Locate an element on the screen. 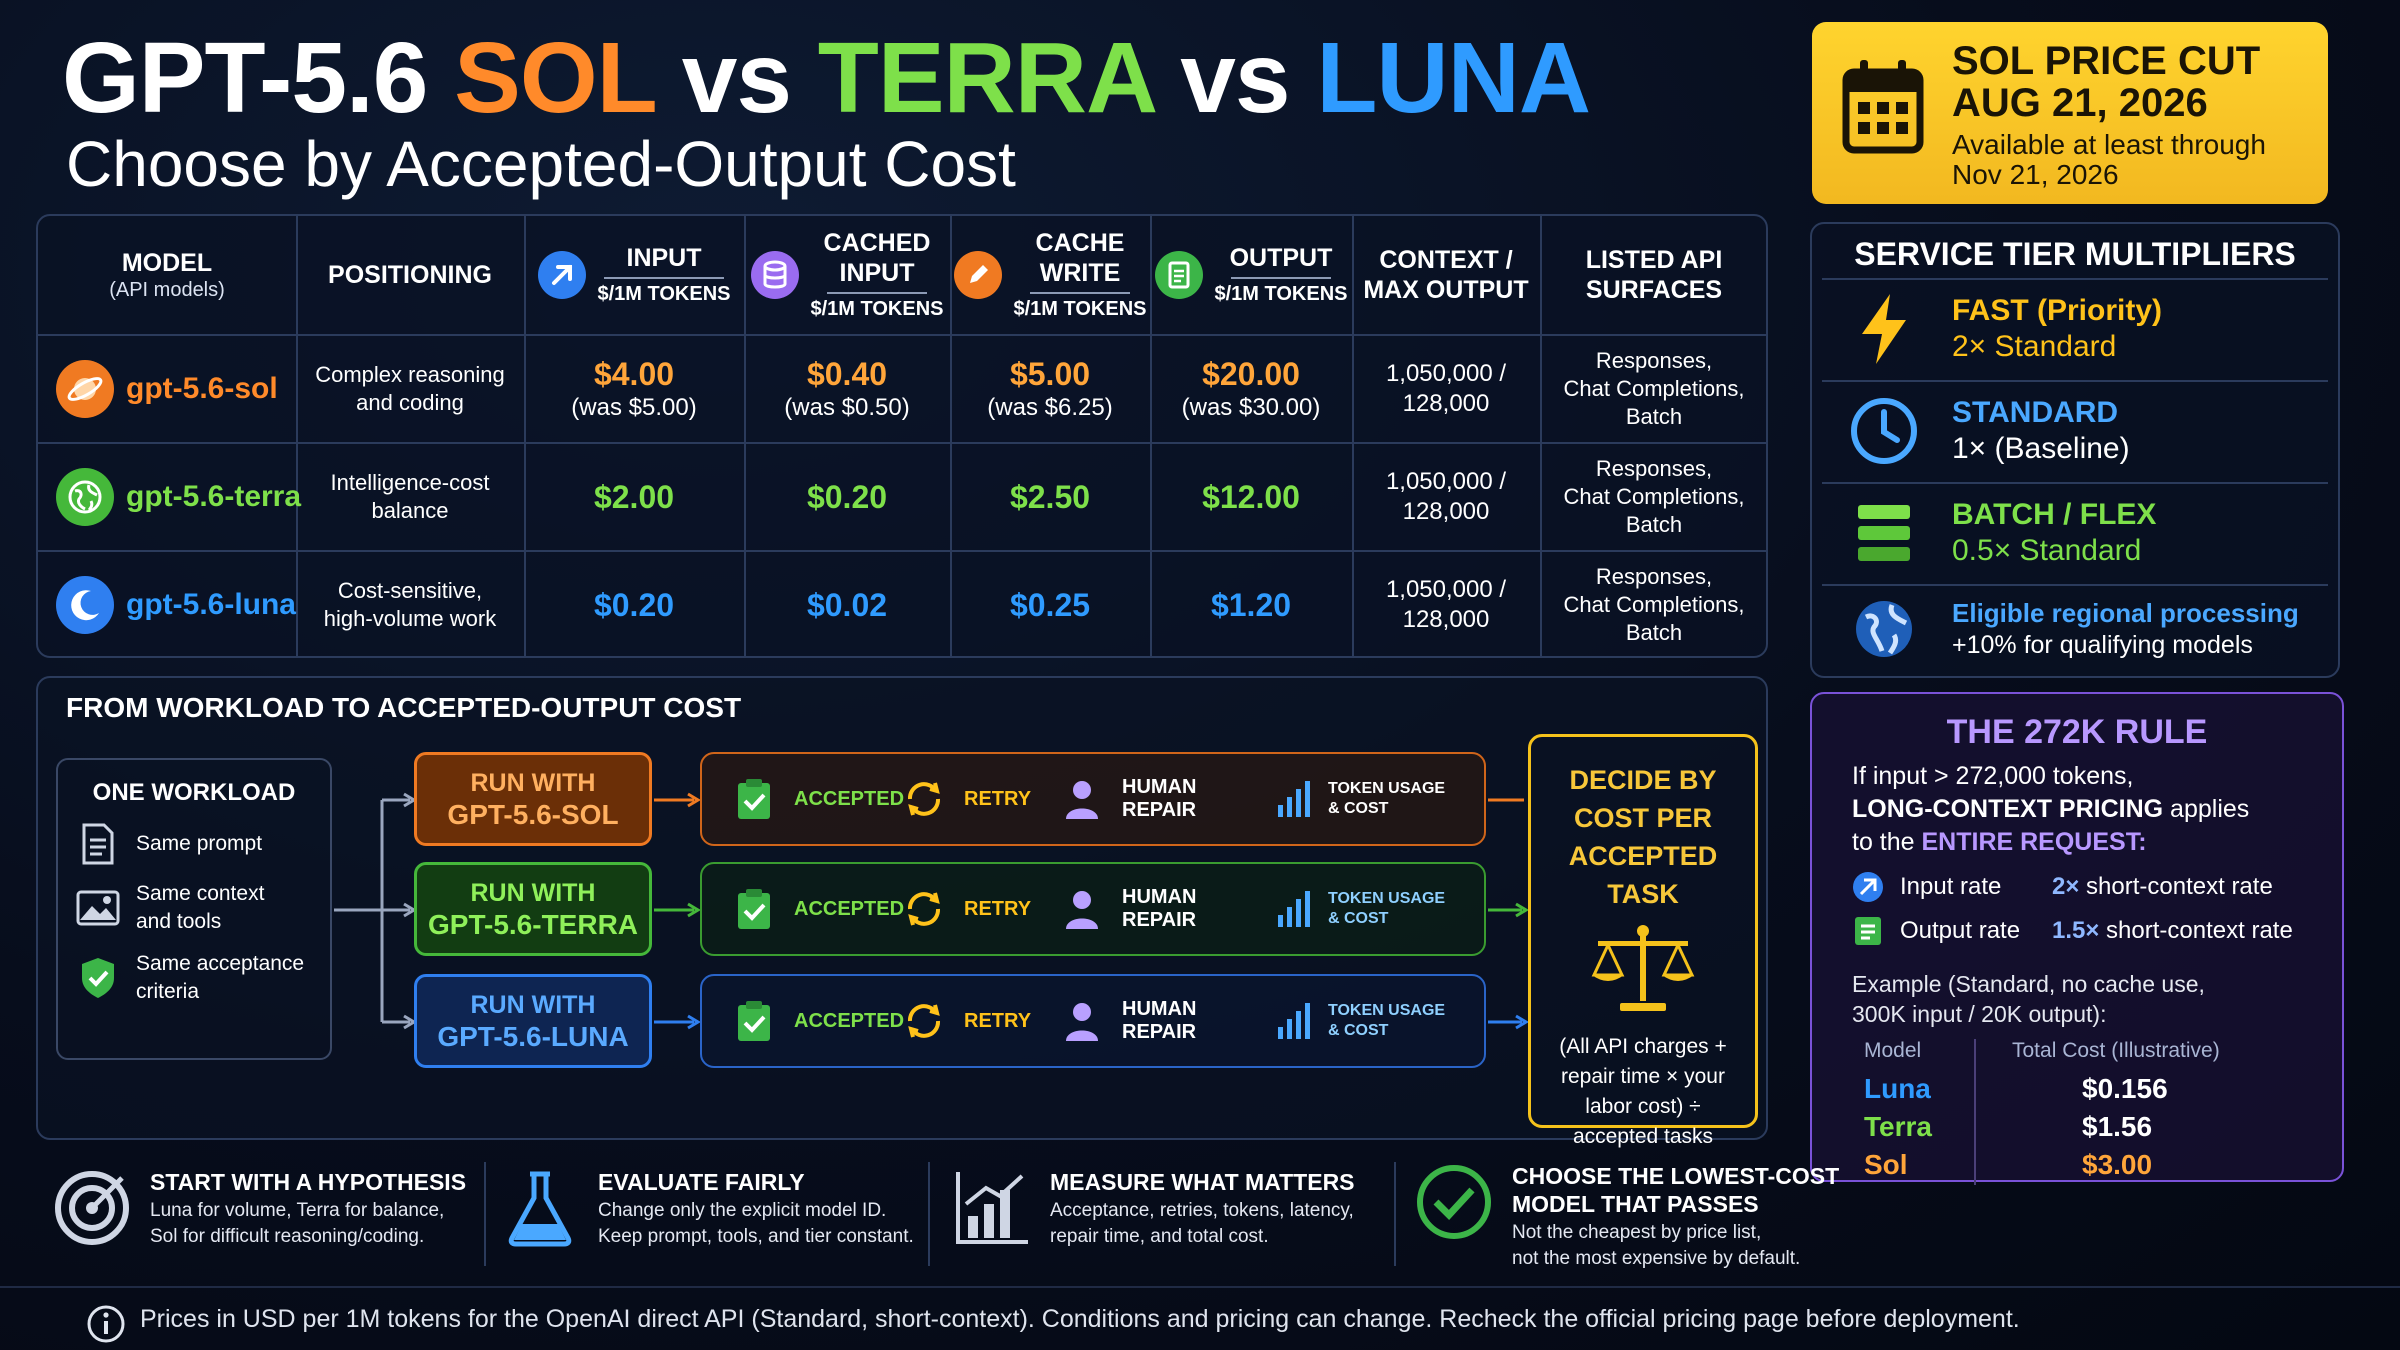 The width and height of the screenshot is (2400, 1350). example-model-terra: Terra is located at coordinates (1898, 1126).